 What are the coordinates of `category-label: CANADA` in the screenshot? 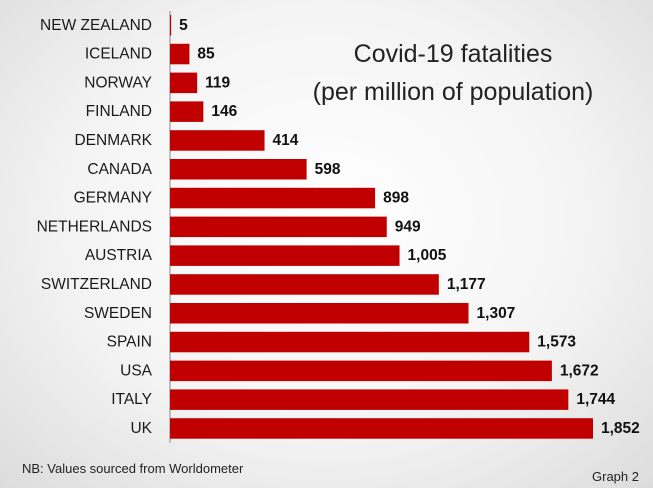 It's located at (119, 169).